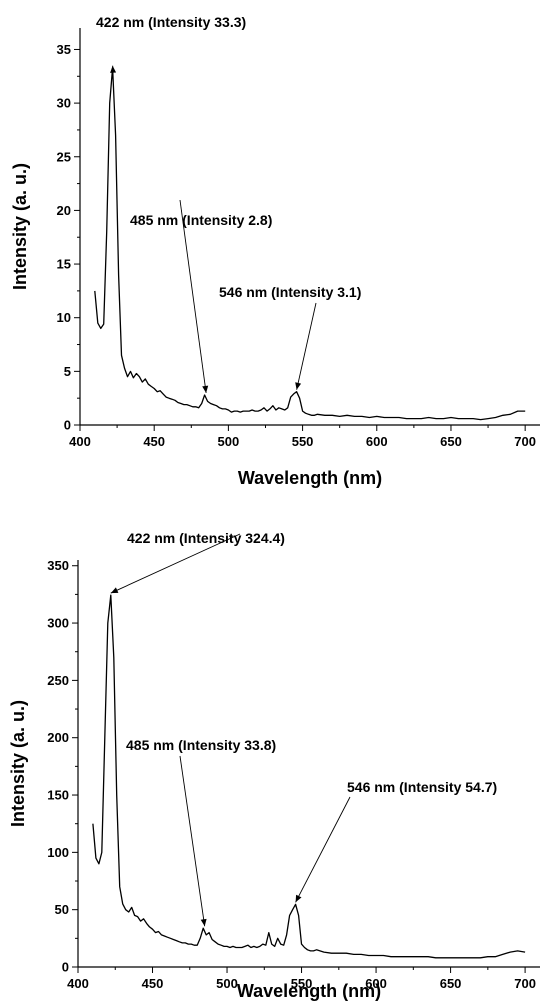  I want to click on y-tick-label: 250, so click(58, 680).